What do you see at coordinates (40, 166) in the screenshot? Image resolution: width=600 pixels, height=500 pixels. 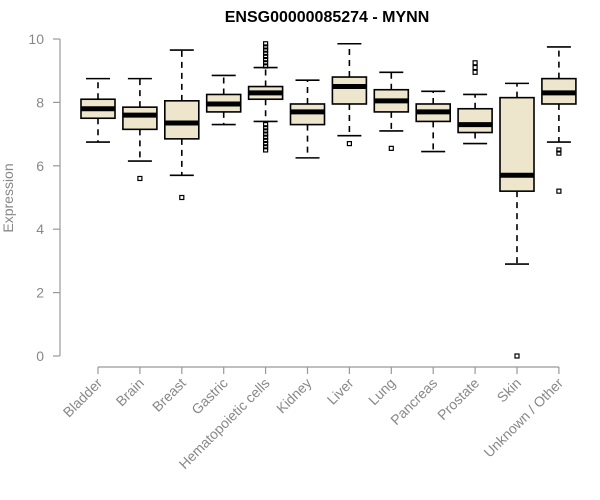 I see `y-tick-label: 6` at bounding box center [40, 166].